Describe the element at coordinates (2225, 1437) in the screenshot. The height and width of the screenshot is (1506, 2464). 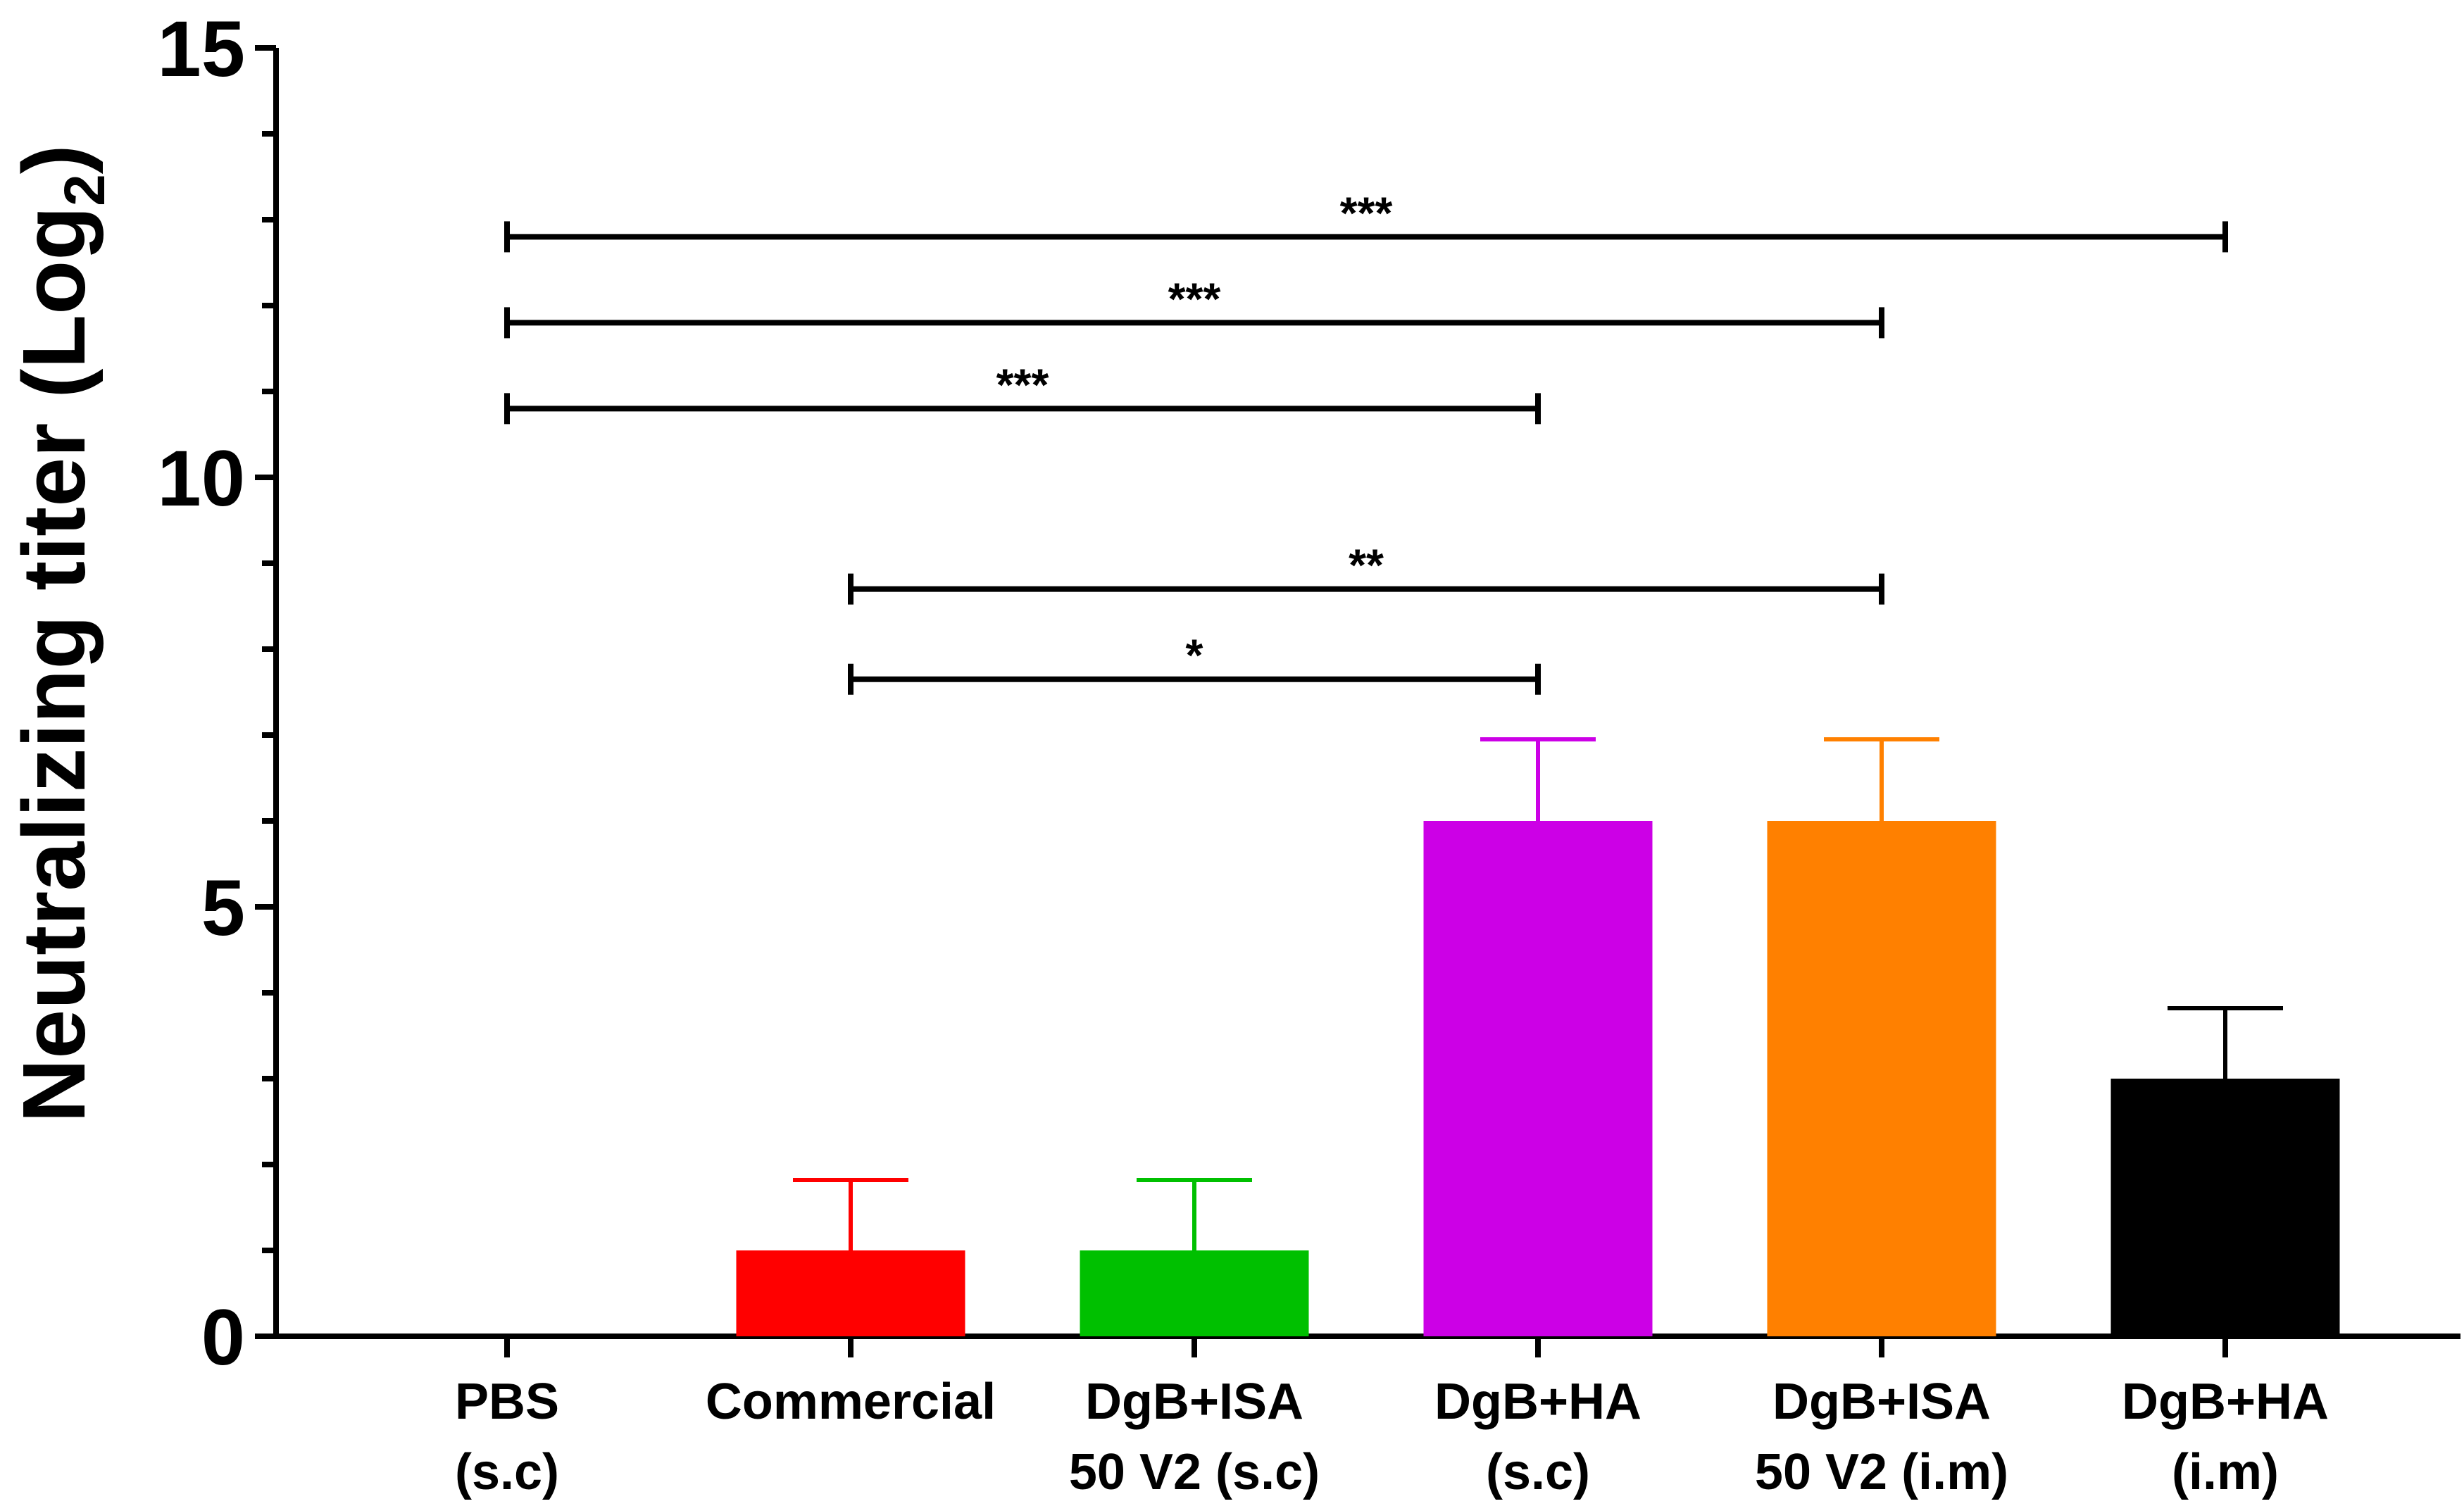
I see `category-label: DgB+HA (i.m)` at that location.